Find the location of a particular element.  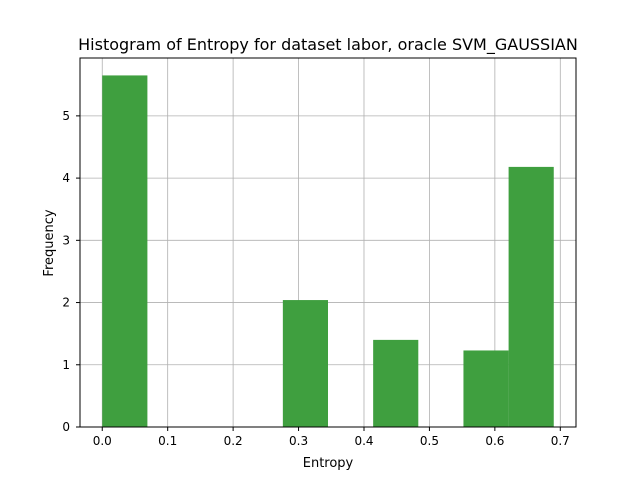

x-tick-label: 0.3 is located at coordinates (298, 441).